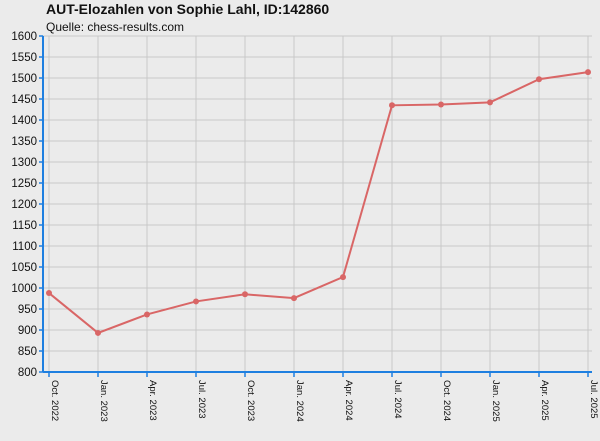  What do you see at coordinates (495, 401) in the screenshot?
I see `x-tick-label: Jan. 2025` at bounding box center [495, 401].